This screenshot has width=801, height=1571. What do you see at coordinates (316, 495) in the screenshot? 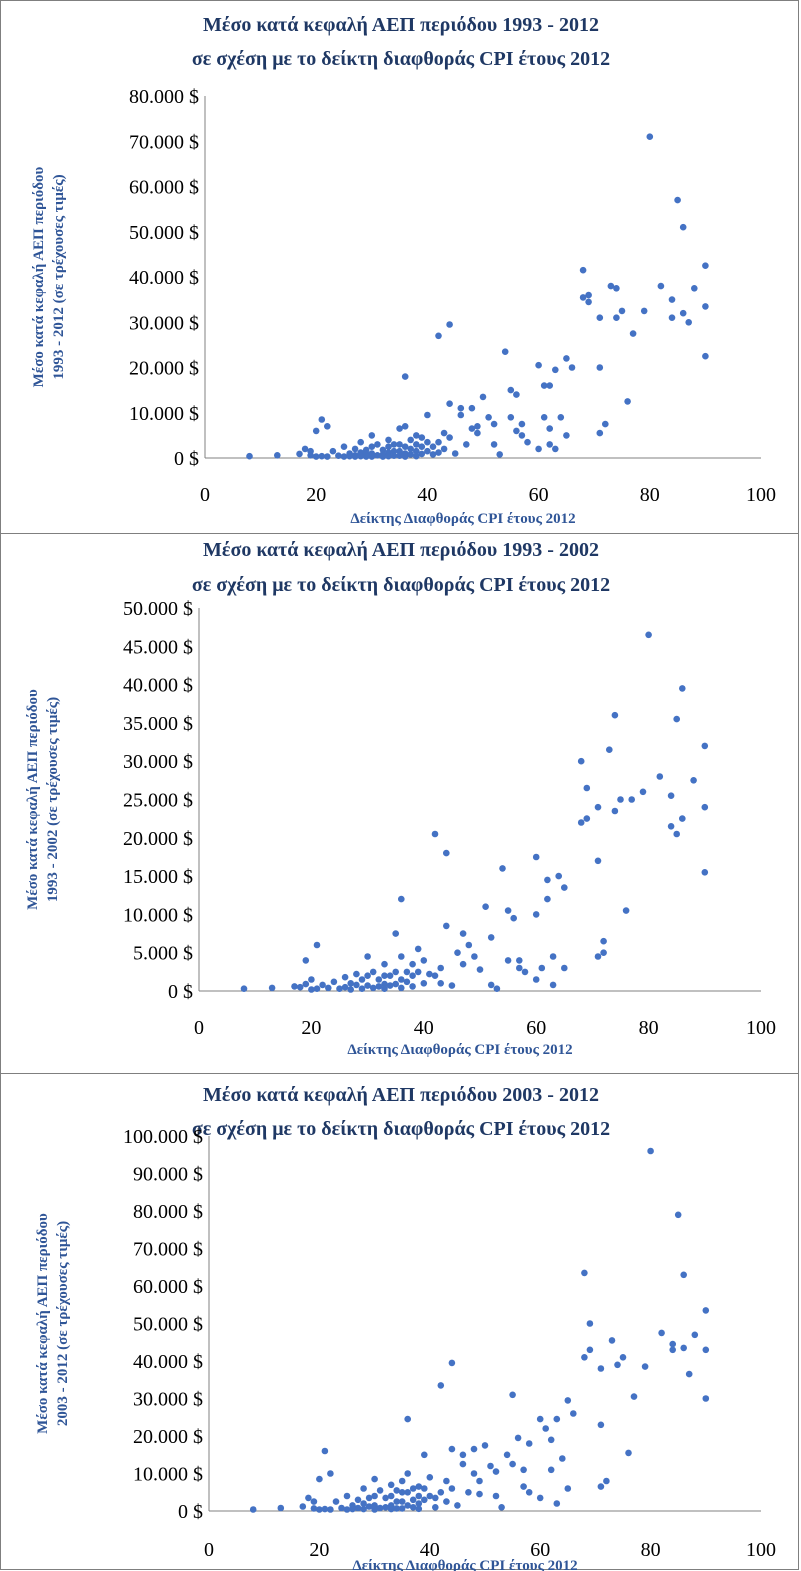
I see `x-tick-label: 20` at bounding box center [316, 495].